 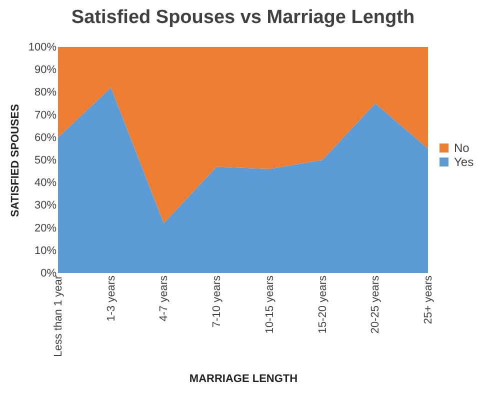 What do you see at coordinates (45, 92) in the screenshot?
I see `y-tick-label: 80%` at bounding box center [45, 92].